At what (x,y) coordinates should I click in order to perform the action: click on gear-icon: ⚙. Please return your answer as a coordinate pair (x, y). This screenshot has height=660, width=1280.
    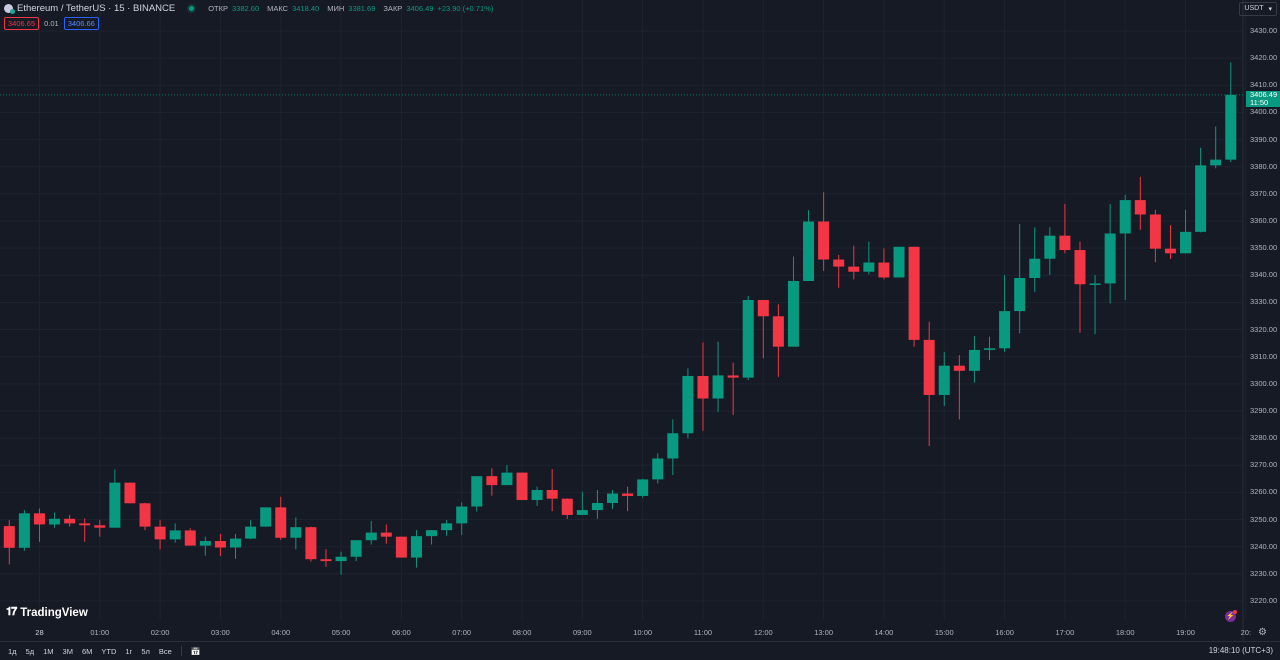
    Looking at the image, I should click on (1262, 632).